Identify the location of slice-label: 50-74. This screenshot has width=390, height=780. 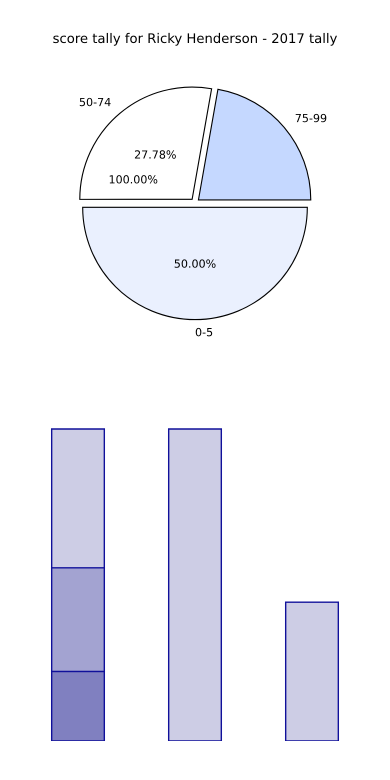
(95, 102).